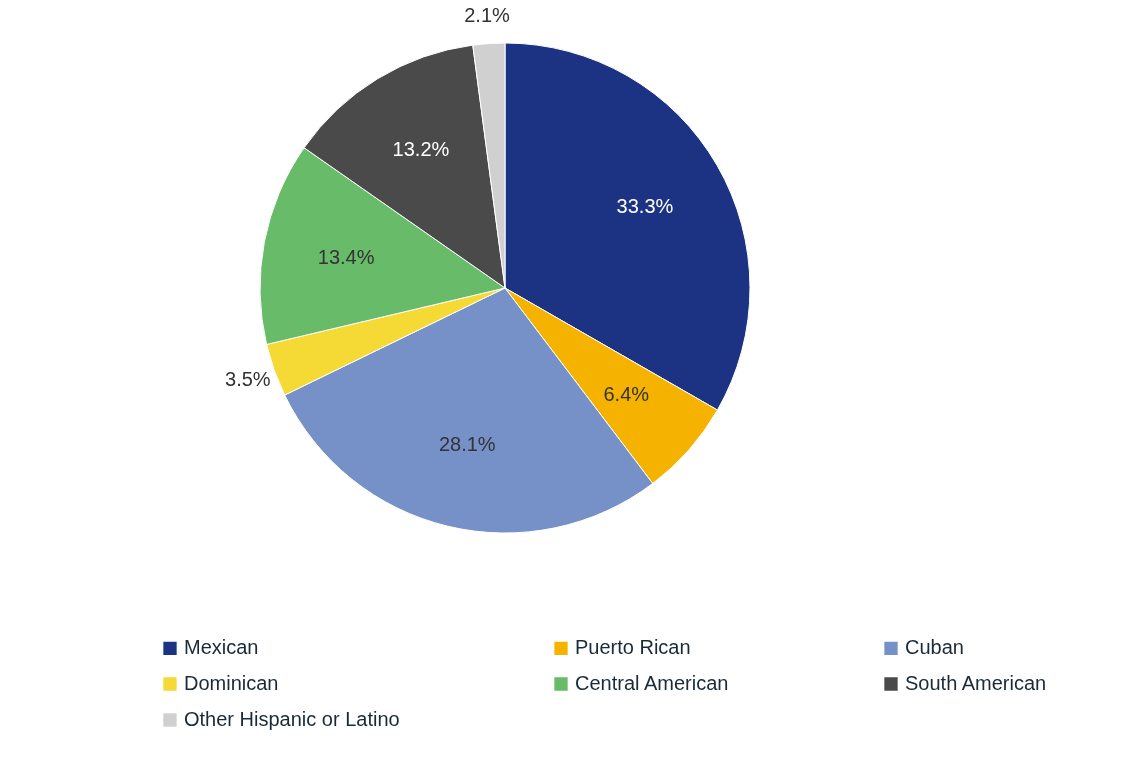 Image resolution: width=1127 pixels, height=774 pixels. What do you see at coordinates (976, 683) in the screenshot?
I see `legend-label: South American` at bounding box center [976, 683].